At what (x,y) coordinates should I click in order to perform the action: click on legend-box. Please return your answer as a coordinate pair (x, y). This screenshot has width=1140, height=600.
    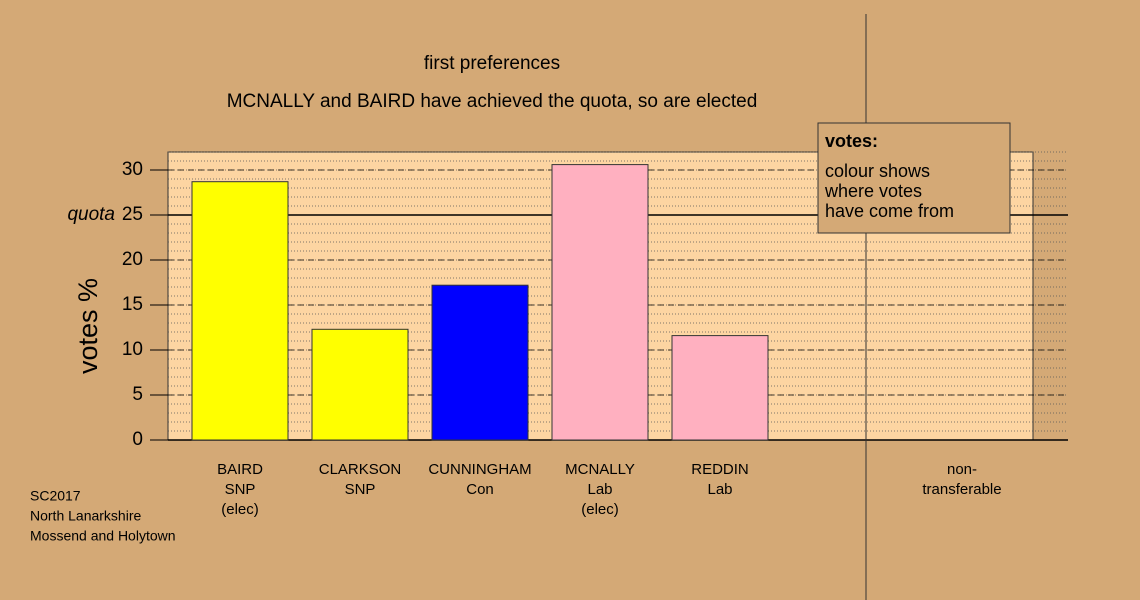
    Looking at the image, I should click on (914, 178).